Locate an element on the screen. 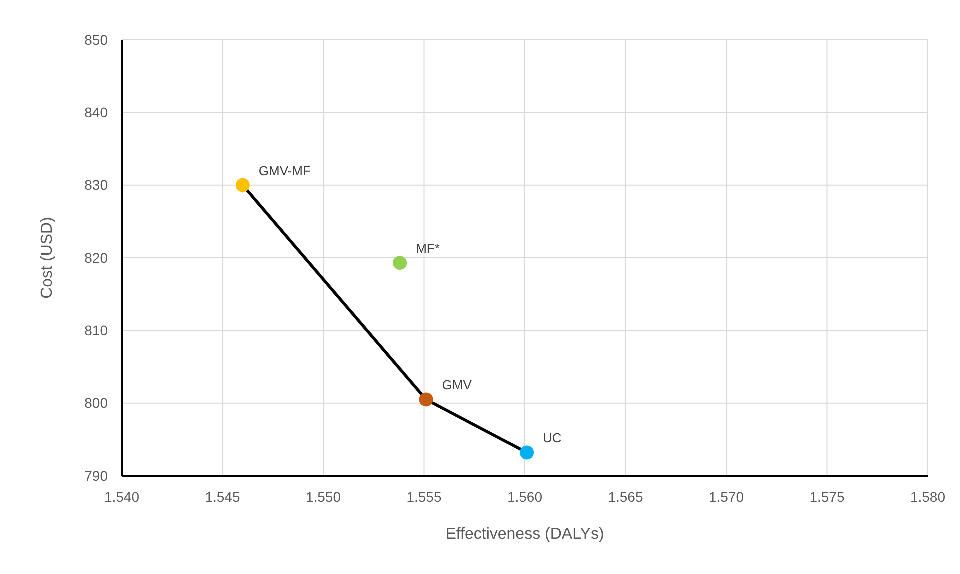  series-label: GMV-MF is located at coordinates (284, 170).